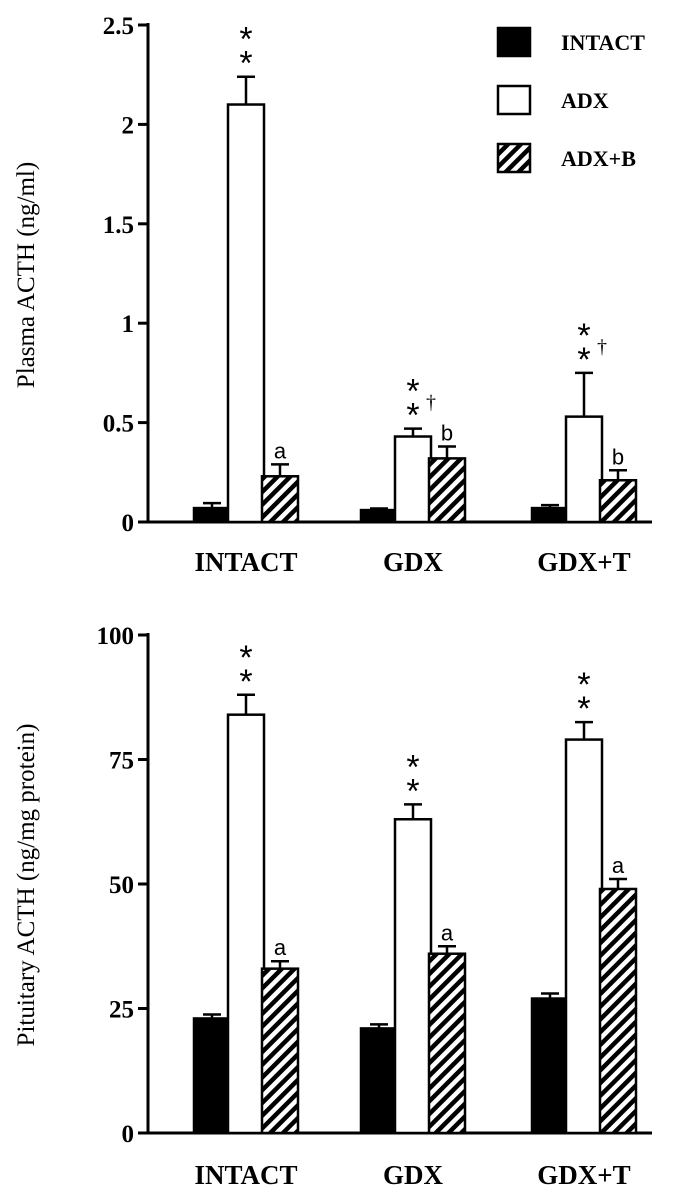 The image size is (683, 1199). What do you see at coordinates (128, 324) in the screenshot?
I see `y-tick-label: 1` at bounding box center [128, 324].